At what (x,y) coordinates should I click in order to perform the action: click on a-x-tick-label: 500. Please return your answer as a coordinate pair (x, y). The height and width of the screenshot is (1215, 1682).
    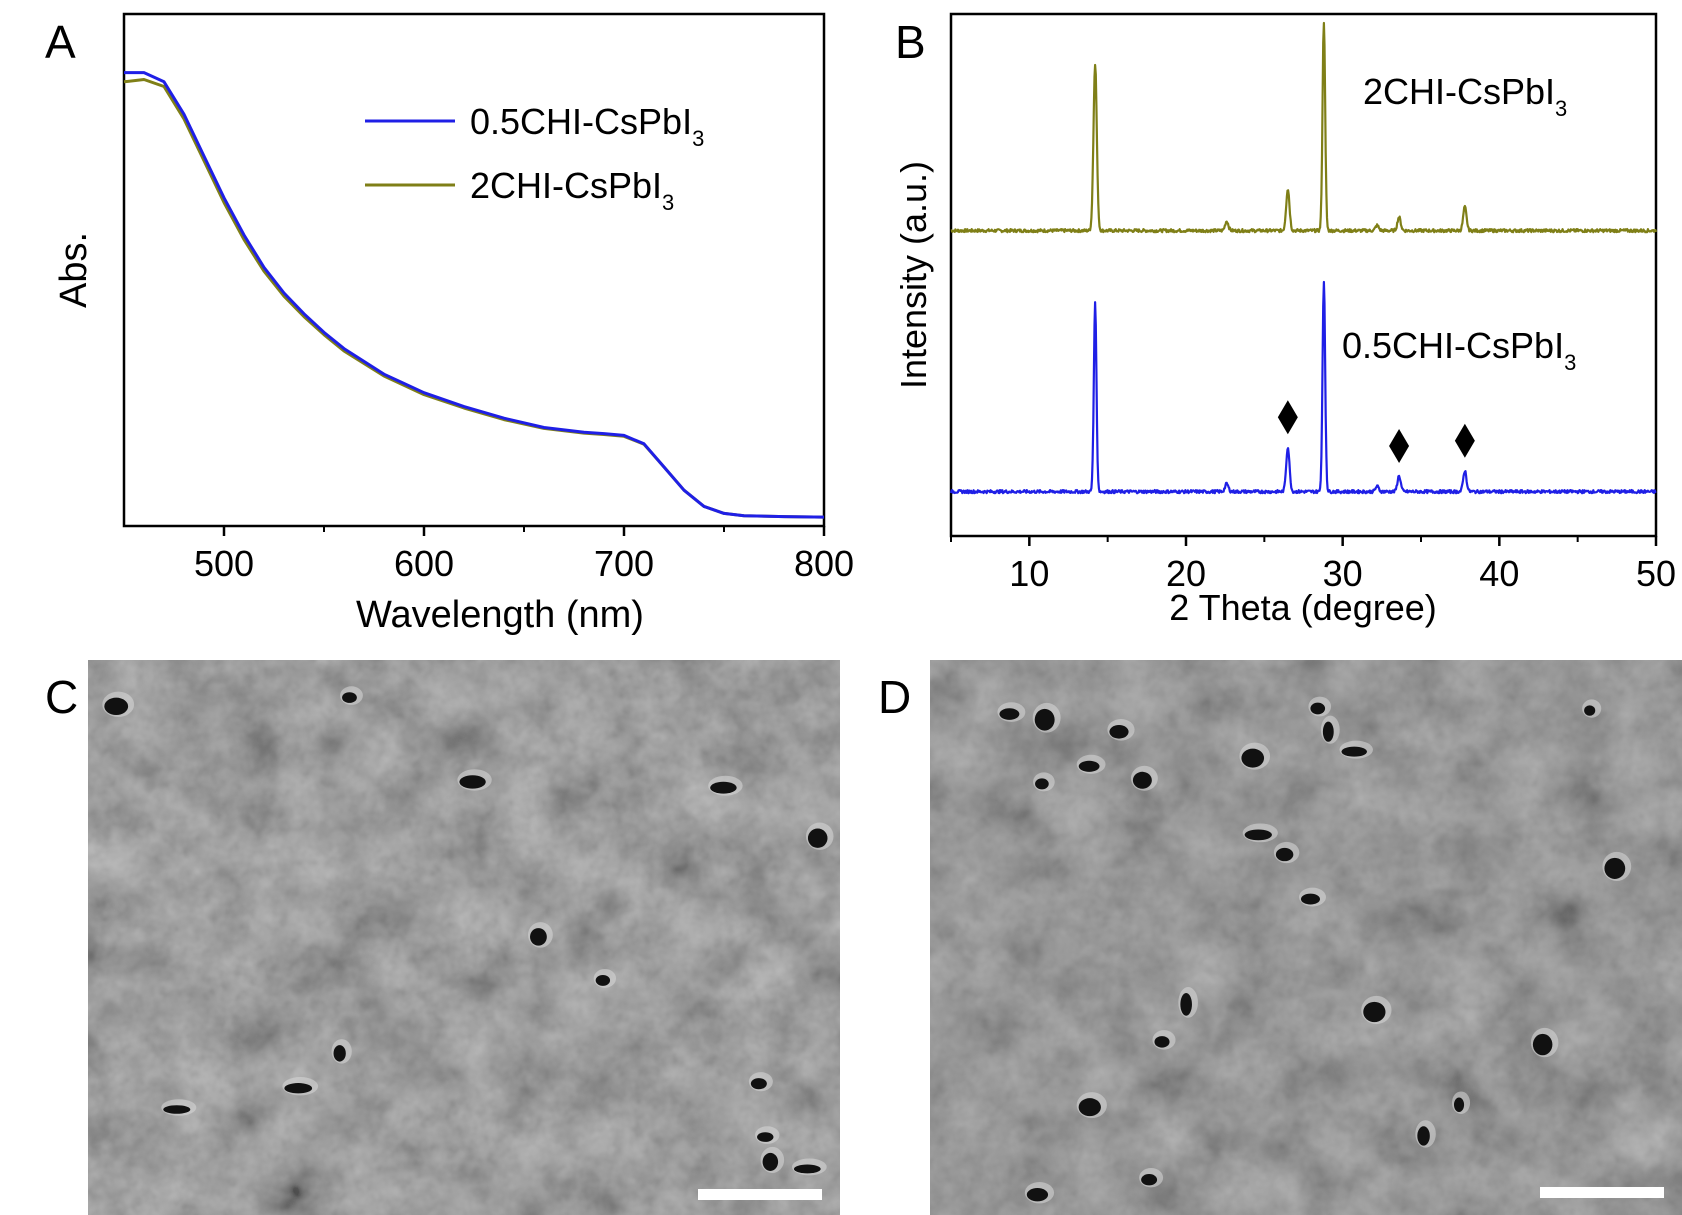
    Looking at the image, I should click on (224, 563).